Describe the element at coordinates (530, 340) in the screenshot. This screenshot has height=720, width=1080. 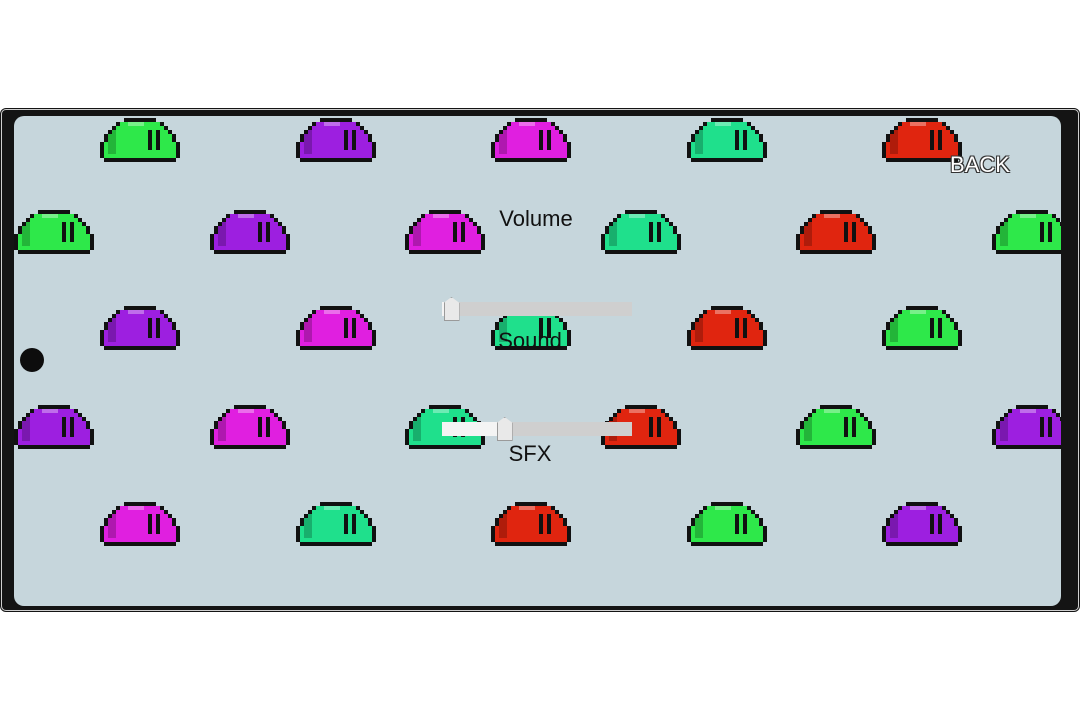
I see `sound-label: Sound` at that location.